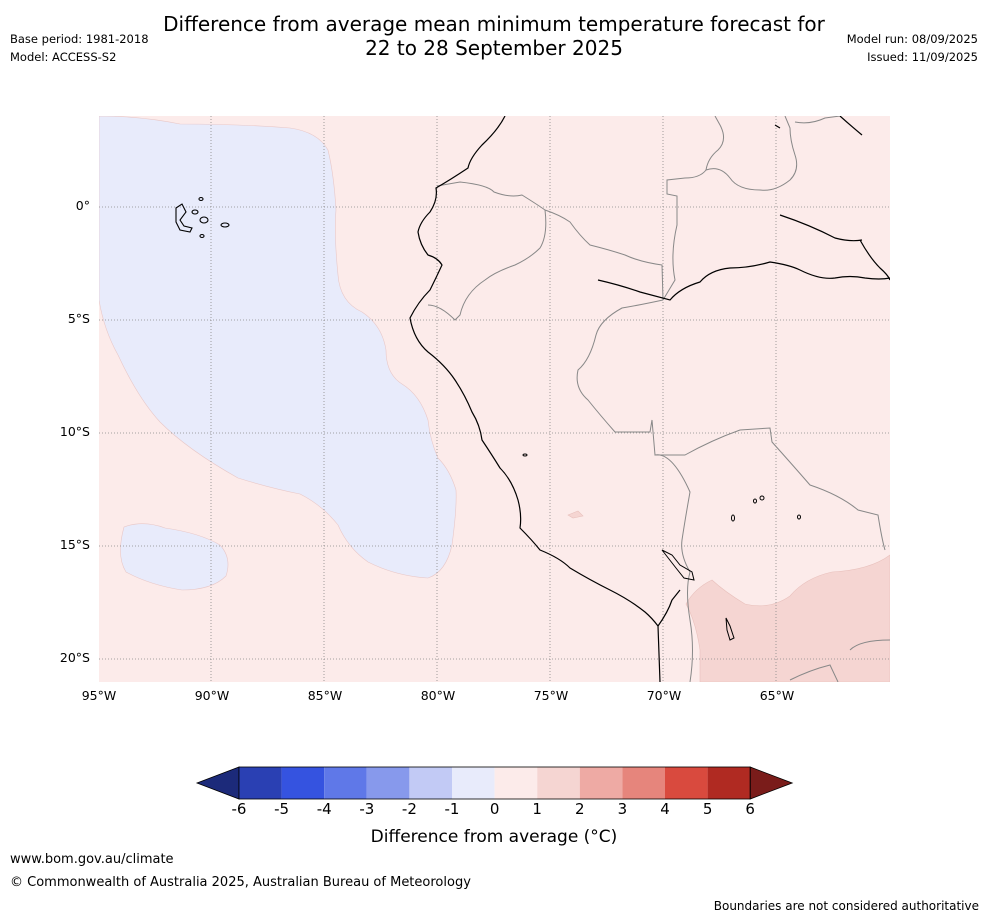  I want to click on colorbar-tick-label: -3, so click(367, 809).